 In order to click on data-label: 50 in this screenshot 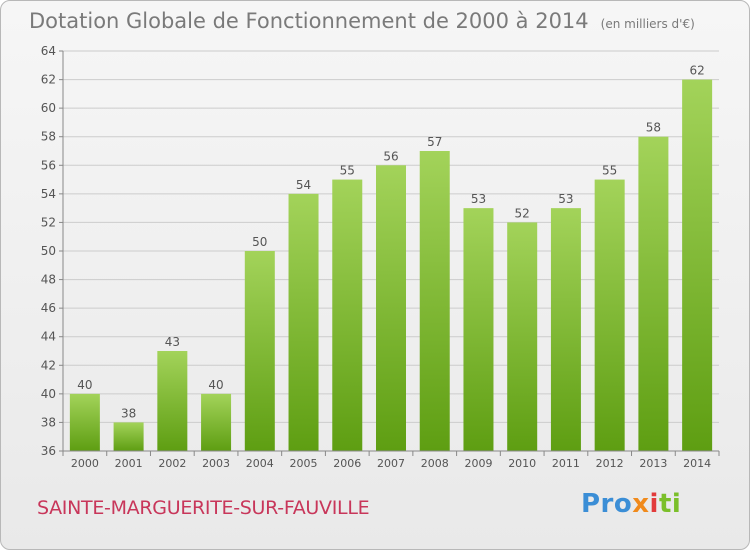, I will do `click(259, 242)`.